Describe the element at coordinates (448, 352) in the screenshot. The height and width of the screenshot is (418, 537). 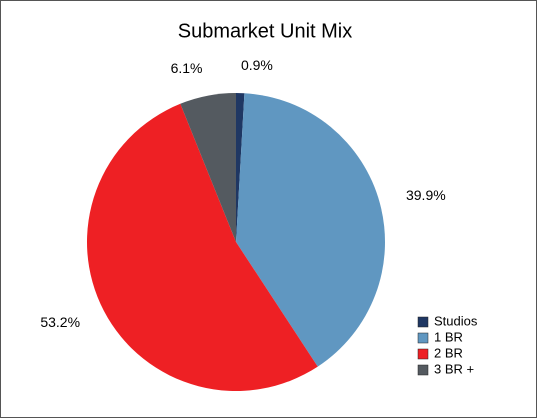
I see `legend-label: 2 BR` at that location.